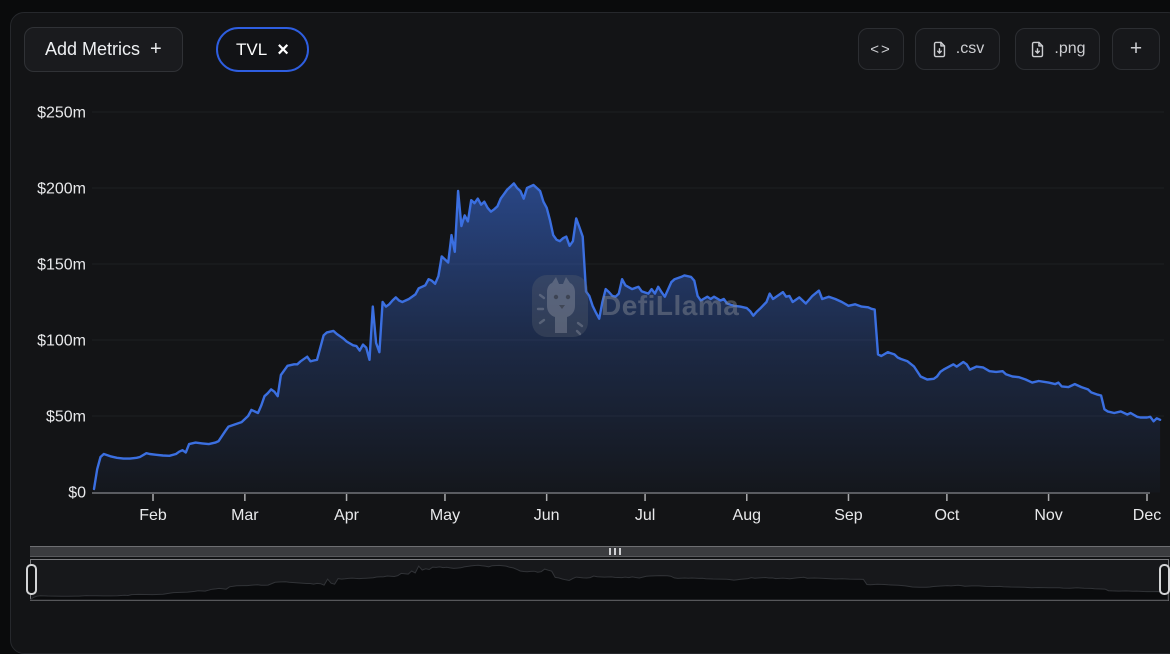 This screenshot has width=1170, height=654. I want to click on svg-text: Apr, so click(347, 515).